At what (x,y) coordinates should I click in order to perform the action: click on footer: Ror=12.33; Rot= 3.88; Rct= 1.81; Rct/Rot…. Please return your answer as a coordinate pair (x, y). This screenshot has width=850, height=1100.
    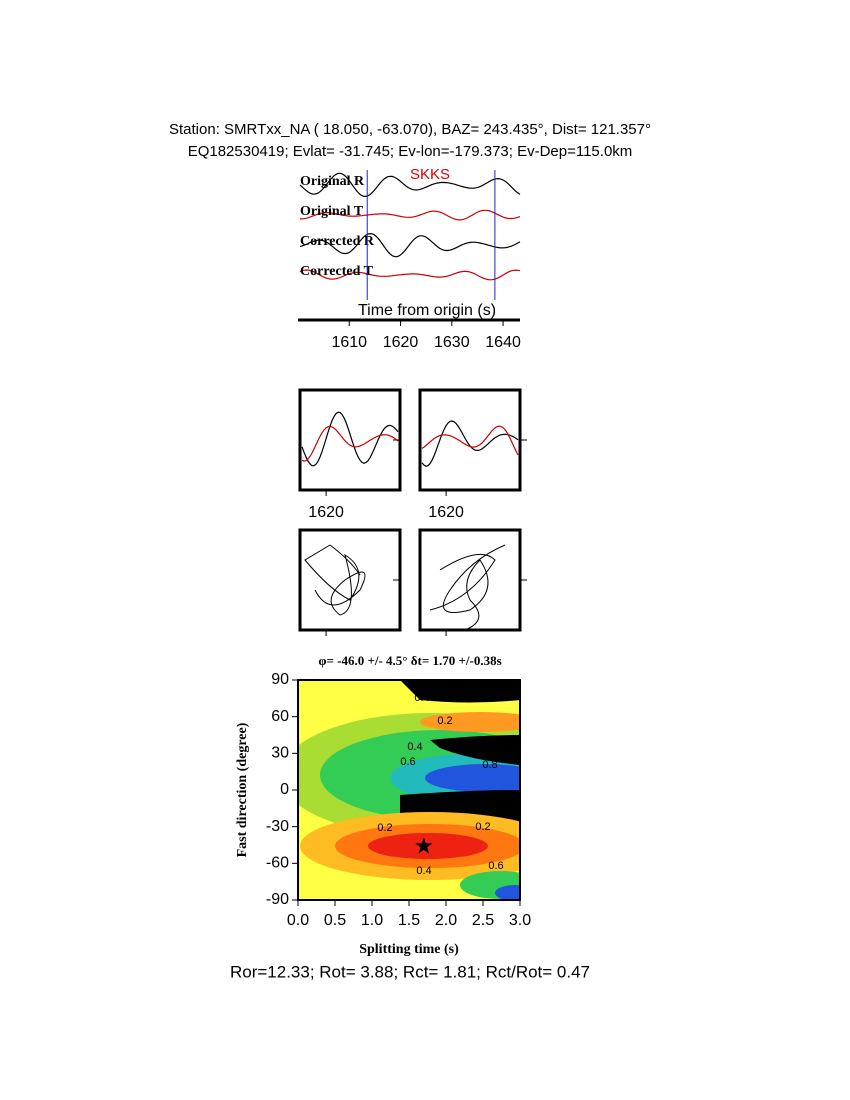
    Looking at the image, I should click on (410, 971).